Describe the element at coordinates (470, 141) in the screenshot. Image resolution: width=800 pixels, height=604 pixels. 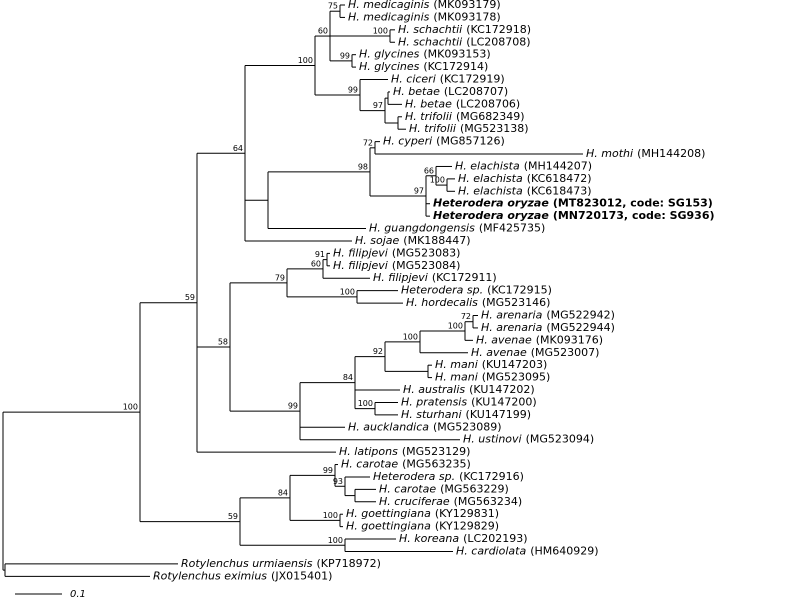
I see `accession: (MG857126)` at that location.